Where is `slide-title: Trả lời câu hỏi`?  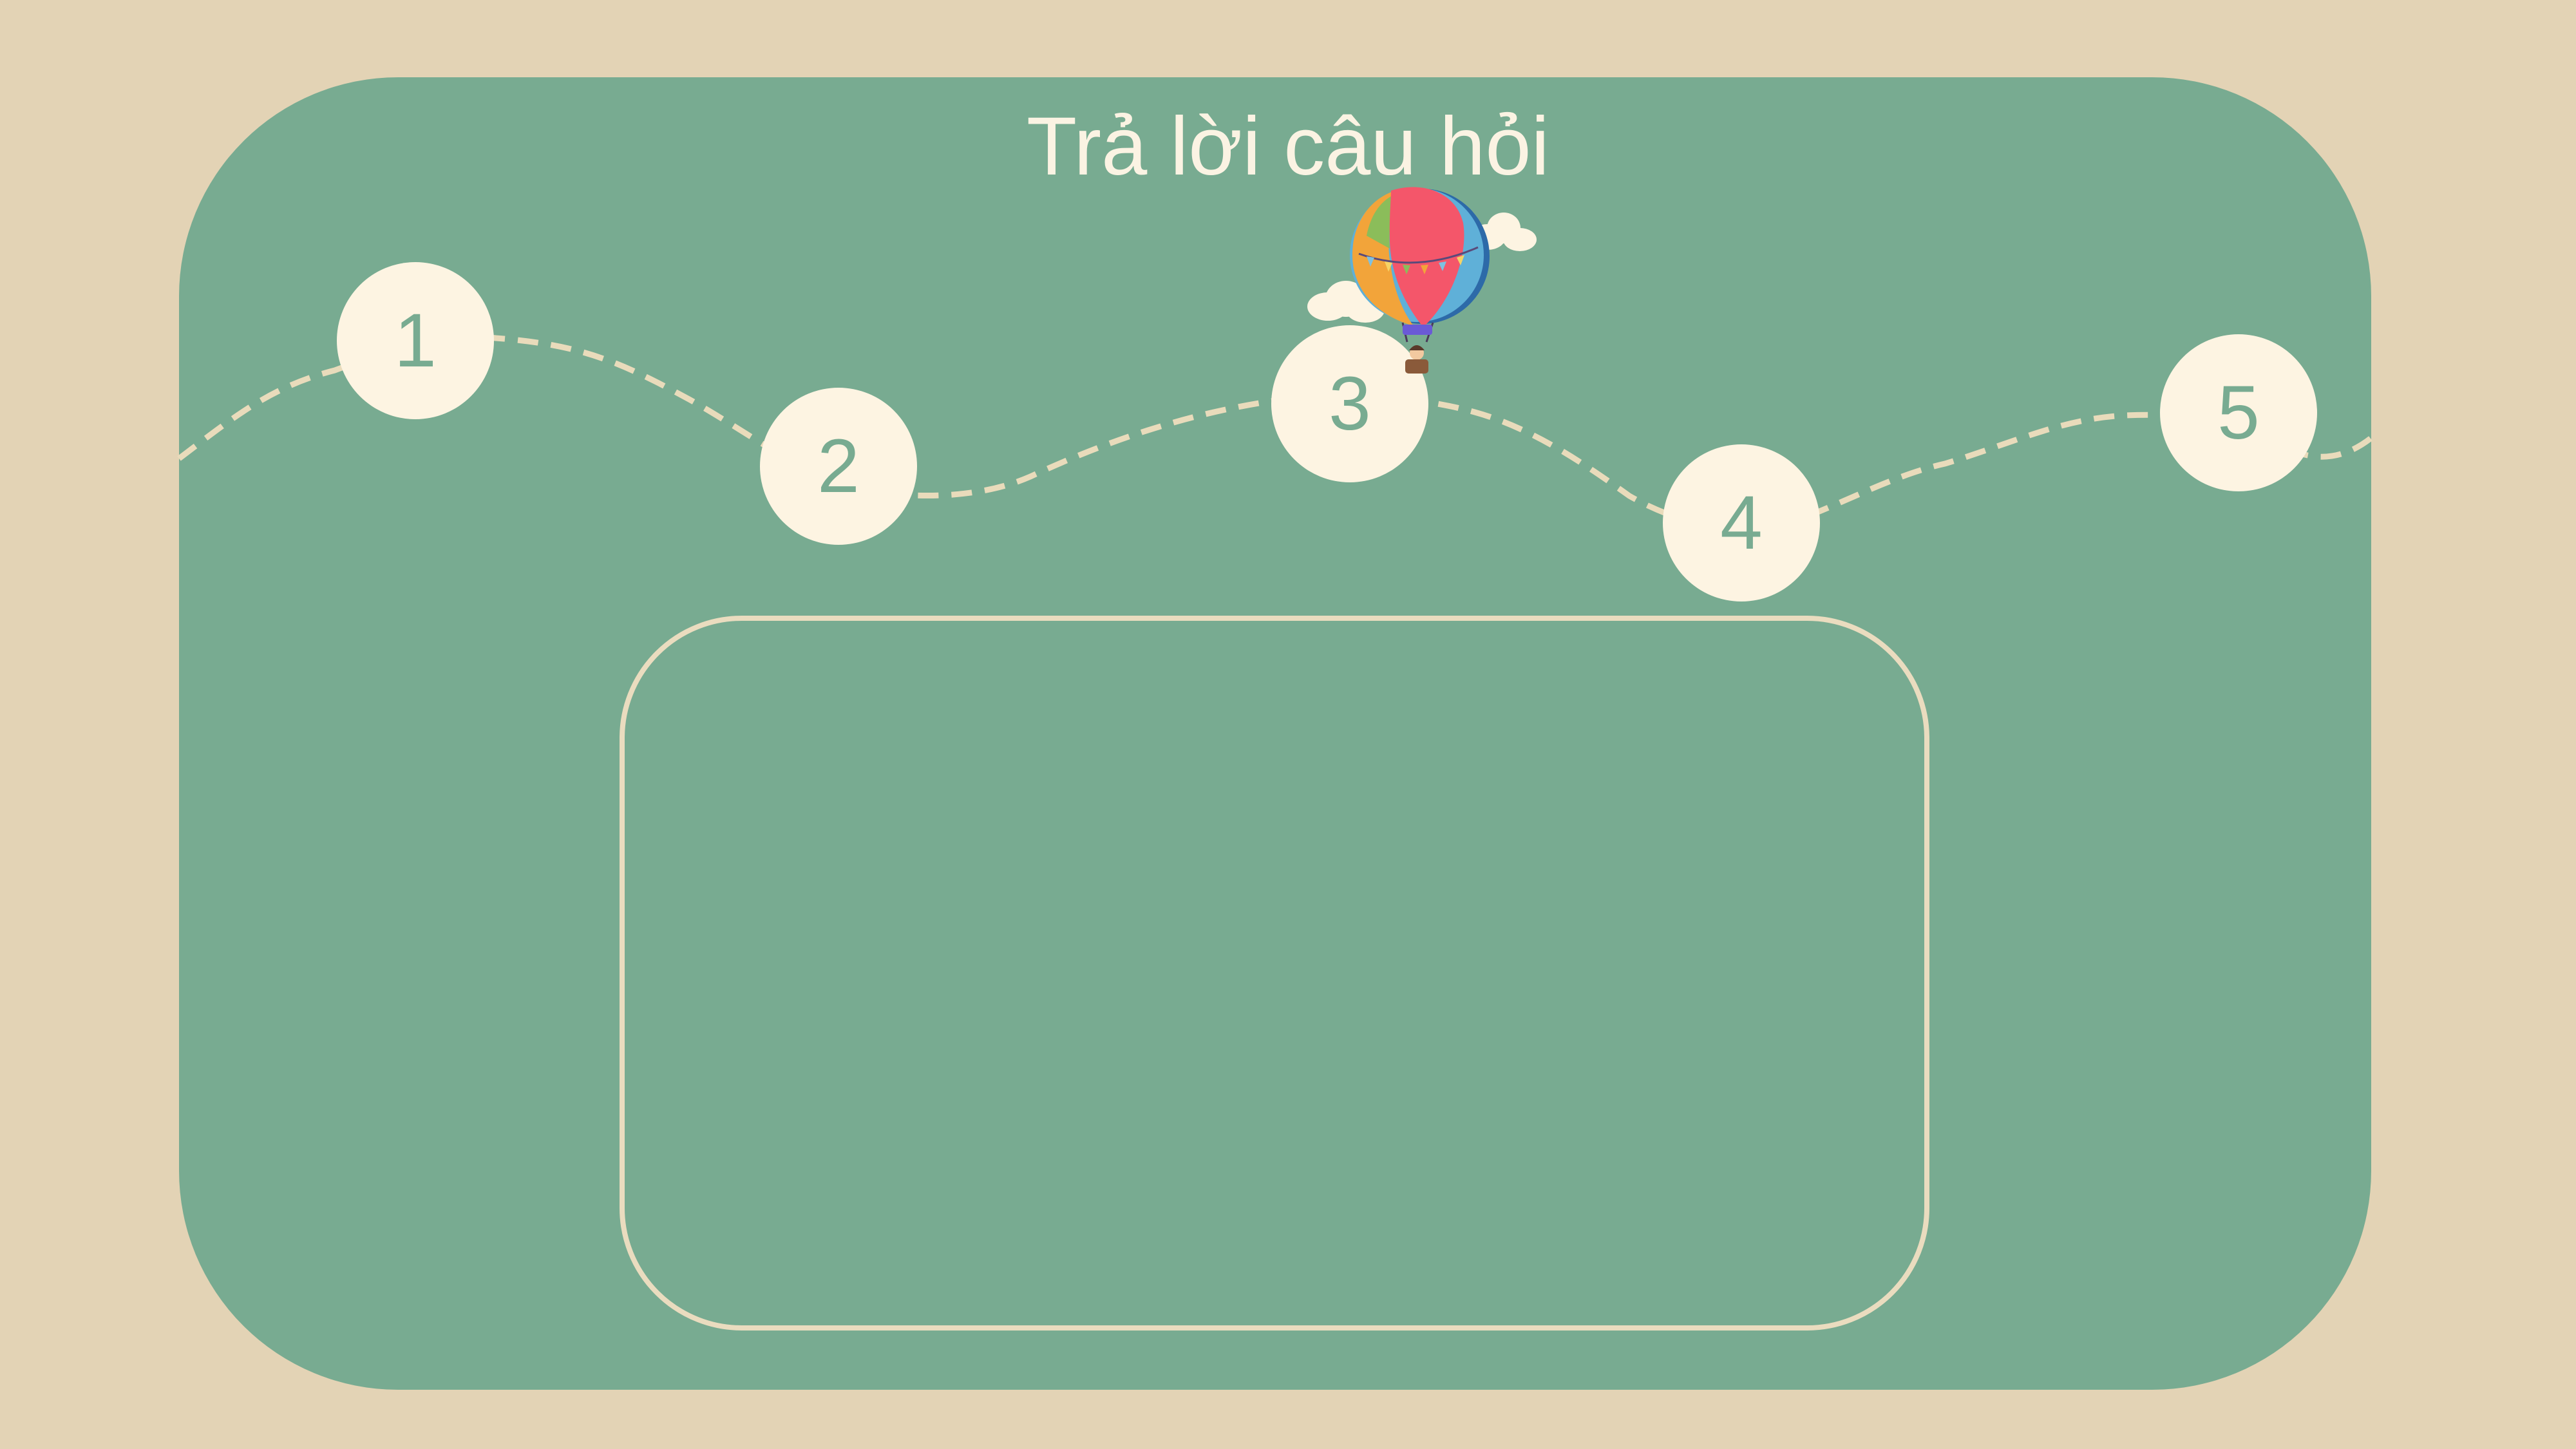 slide-title: Trả lời câu hỏi is located at coordinates (1288, 147).